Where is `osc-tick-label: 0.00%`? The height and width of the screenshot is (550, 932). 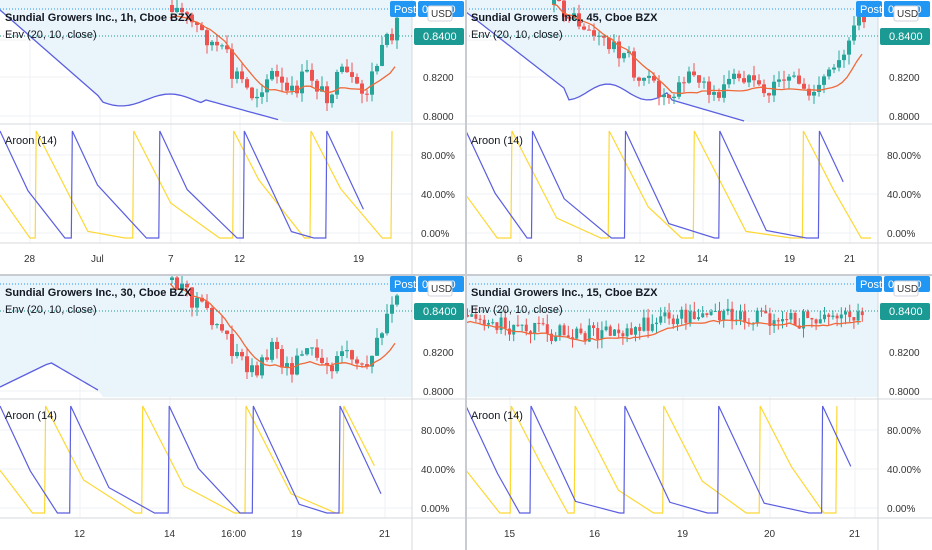 osc-tick-label: 0.00% is located at coordinates (901, 509).